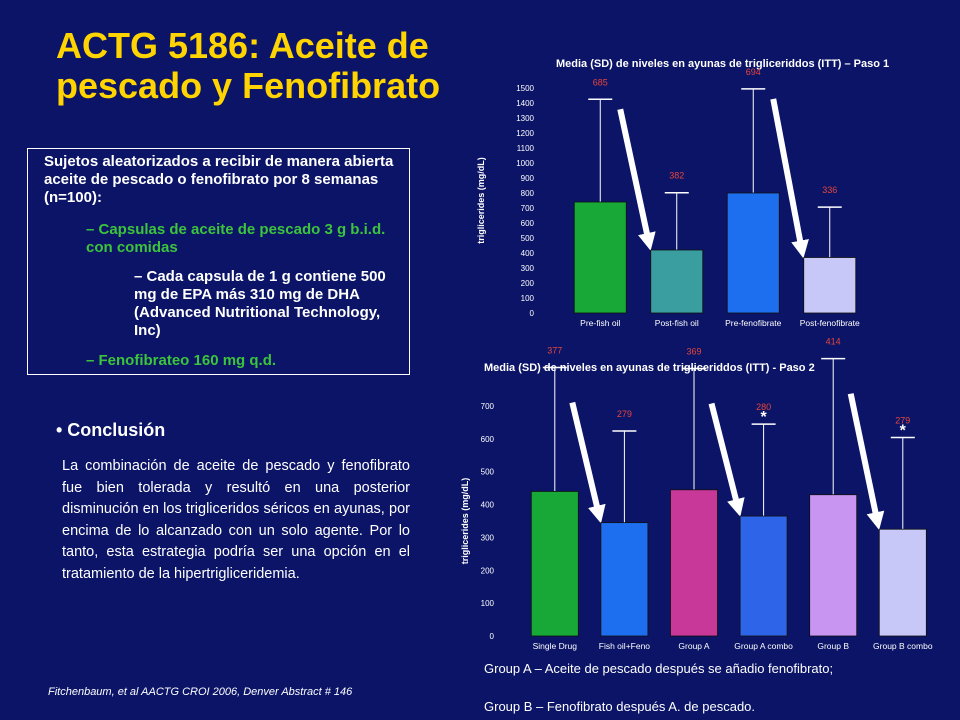  I want to click on chart1-ytick-label: 1300, so click(525, 118).